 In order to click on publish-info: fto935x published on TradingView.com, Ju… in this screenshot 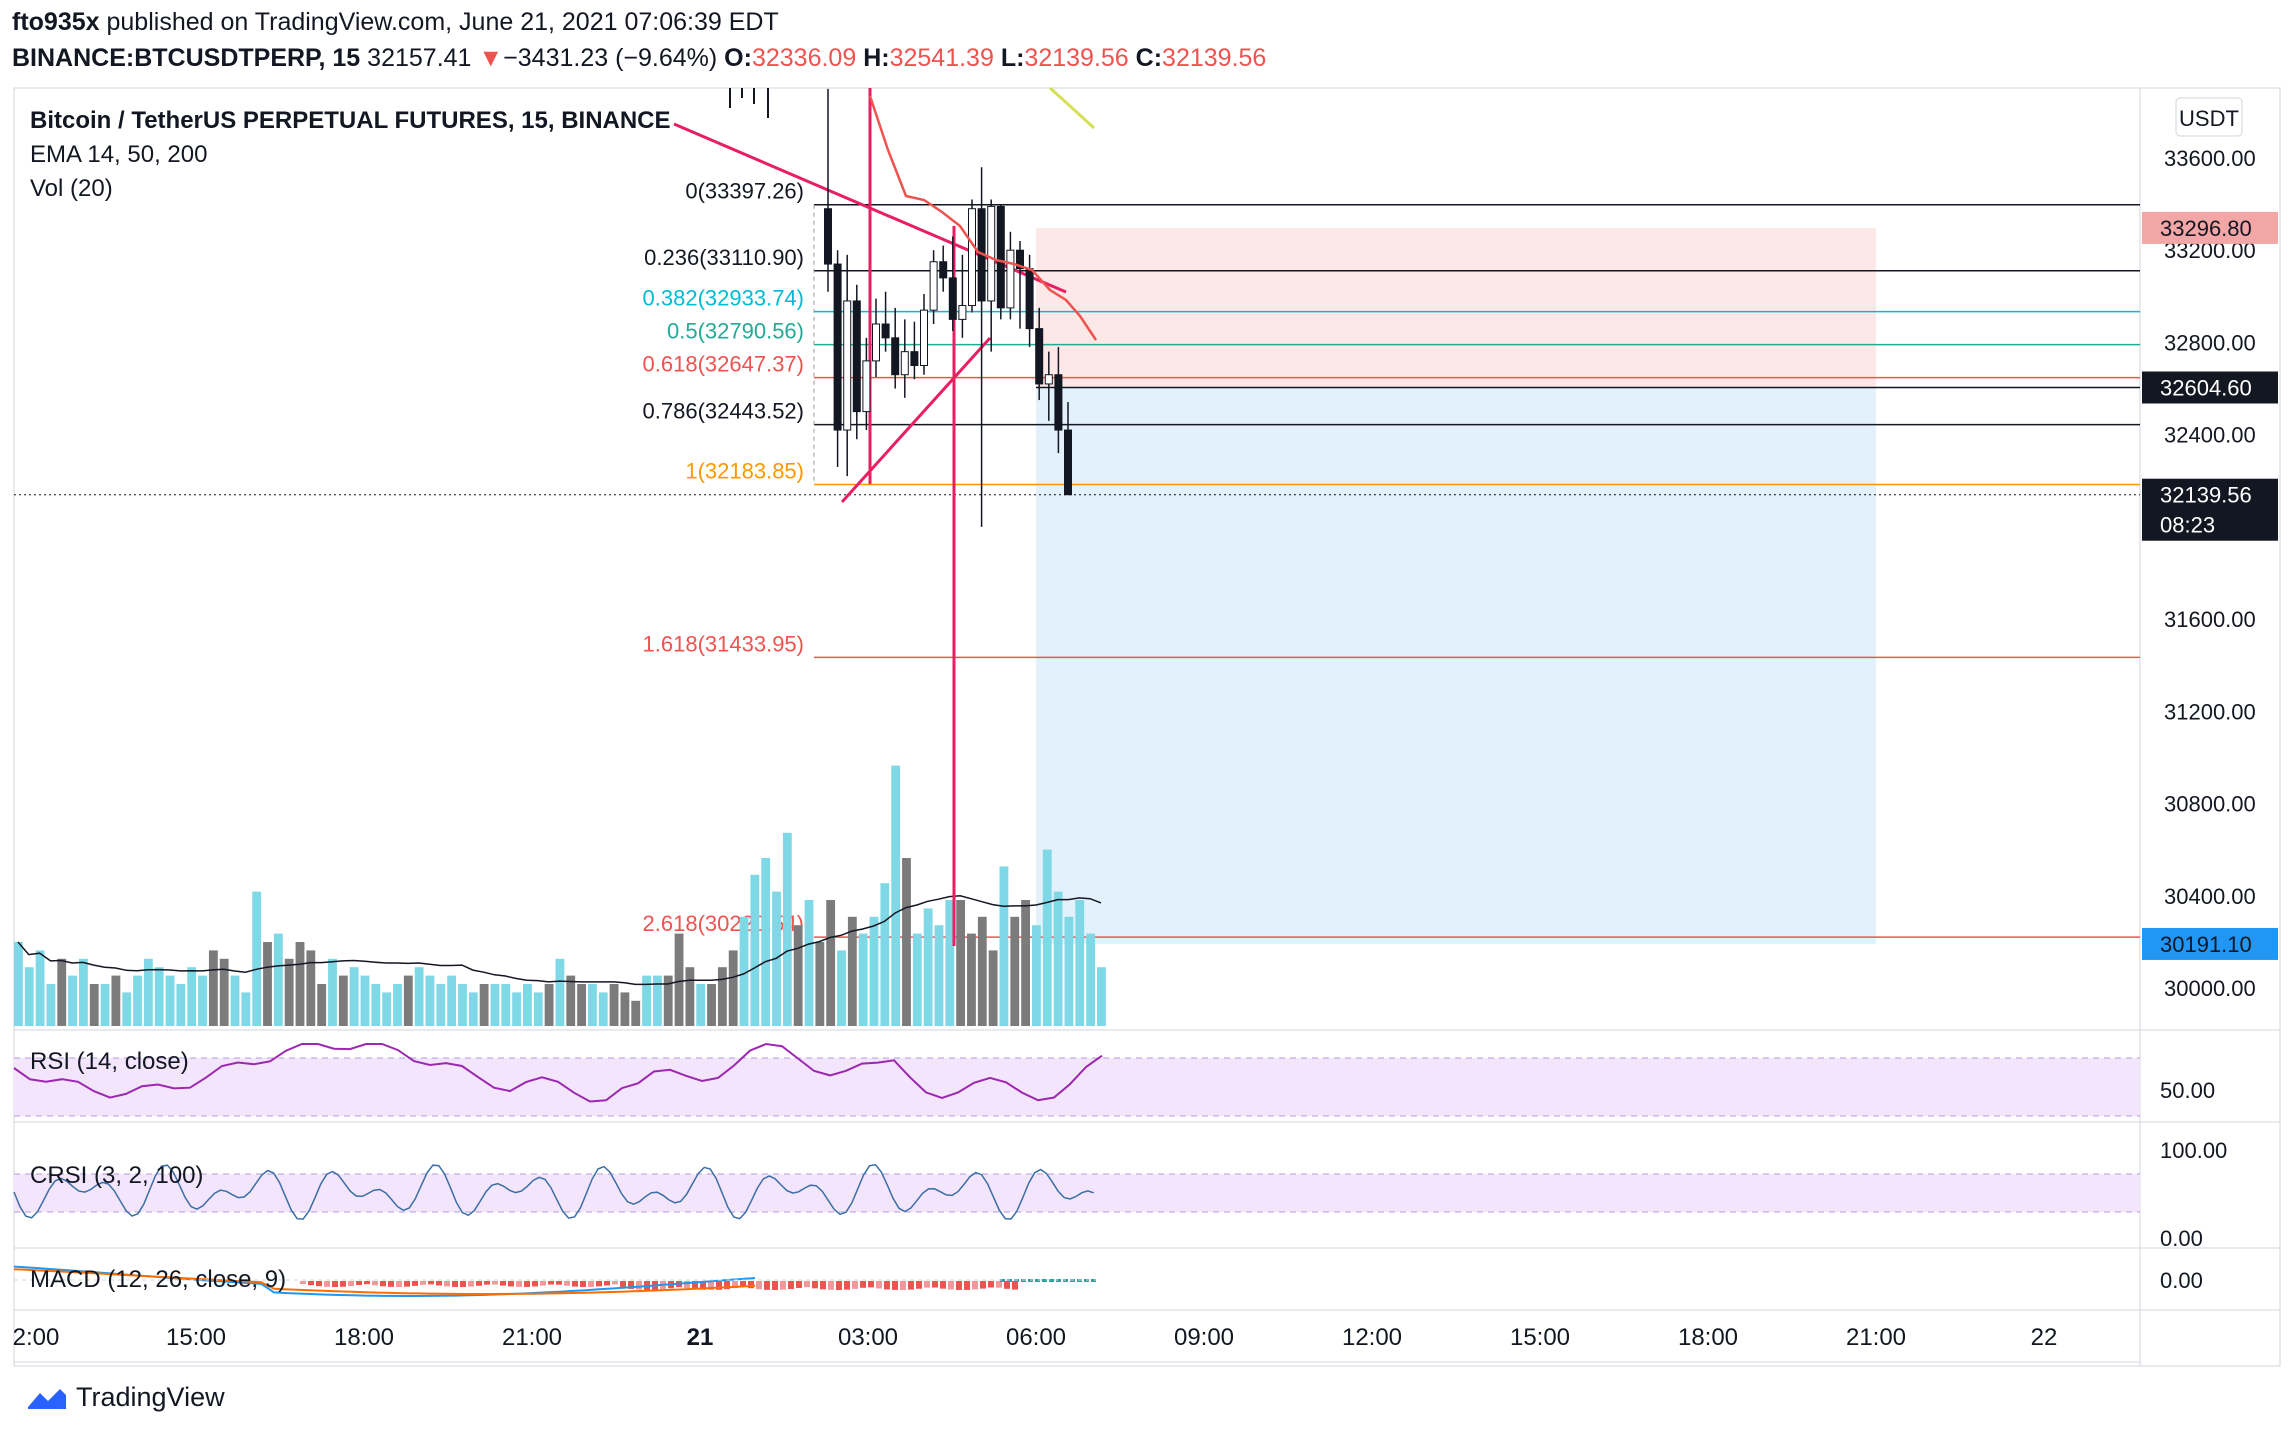, I will do `click(395, 22)`.